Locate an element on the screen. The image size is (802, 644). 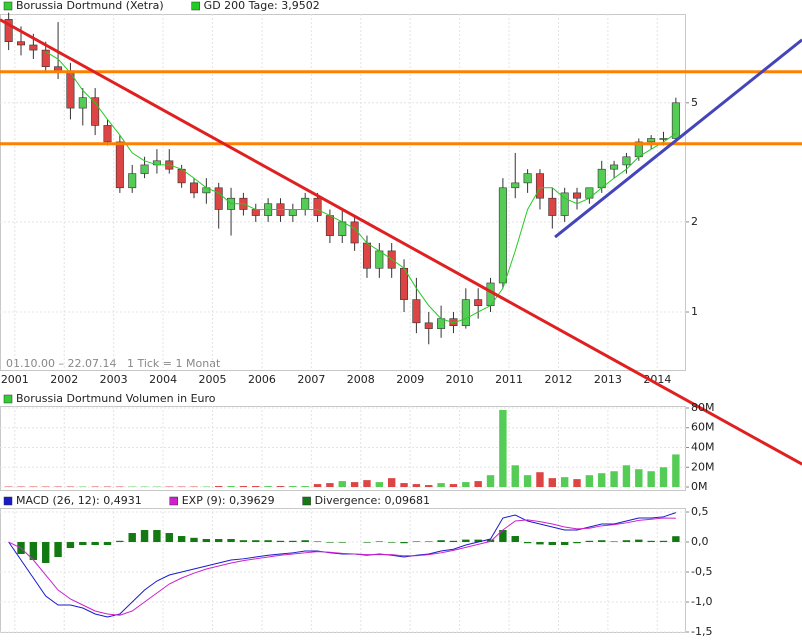
x-tick-label: 2006 is located at coordinates (262, 379).